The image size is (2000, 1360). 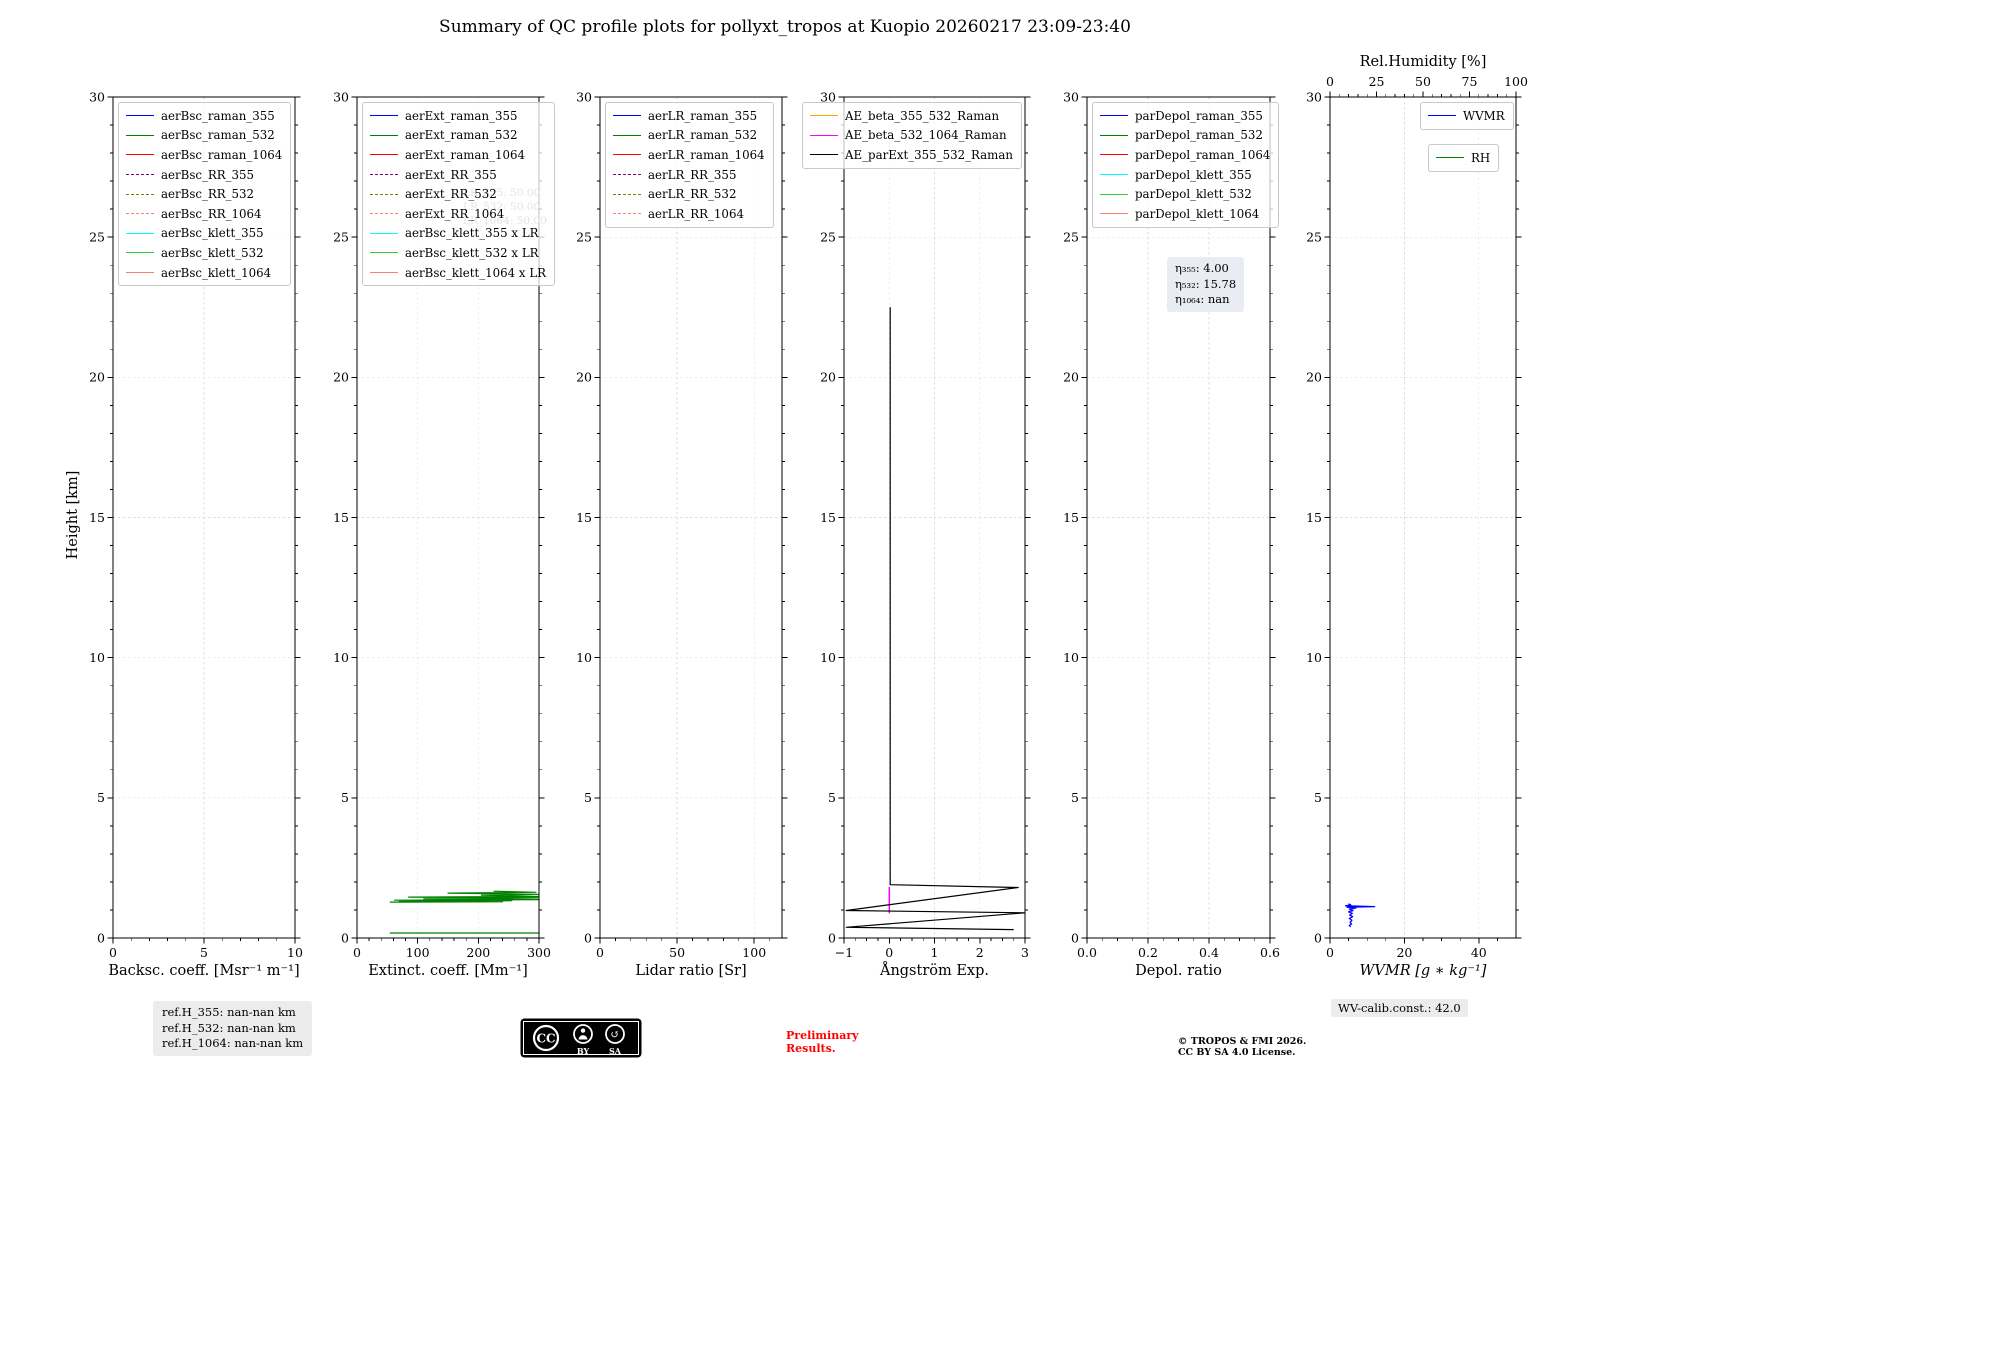 I want to click on legend-item: aerExt_raman_355, so click(x=458, y=116).